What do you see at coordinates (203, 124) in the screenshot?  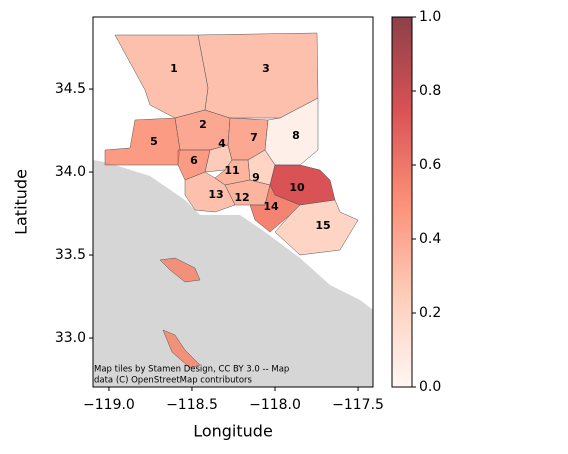 I see `region-label: 2` at bounding box center [203, 124].